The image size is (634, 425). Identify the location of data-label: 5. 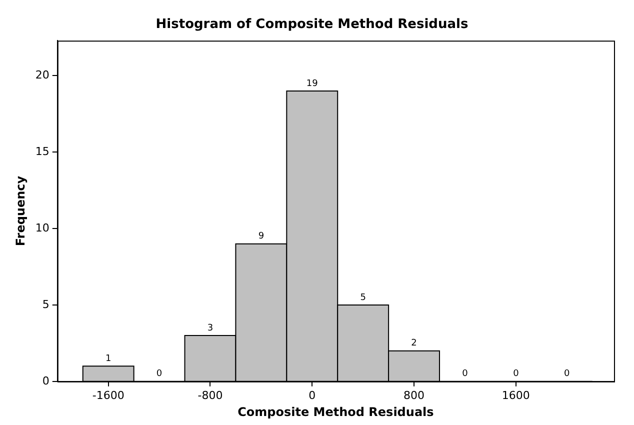
(363, 297).